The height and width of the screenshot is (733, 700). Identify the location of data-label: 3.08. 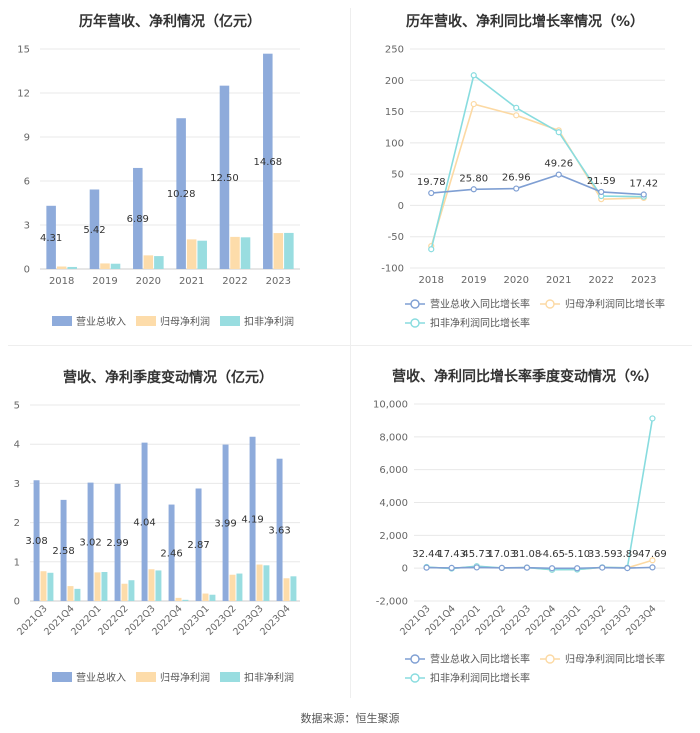
(36, 541).